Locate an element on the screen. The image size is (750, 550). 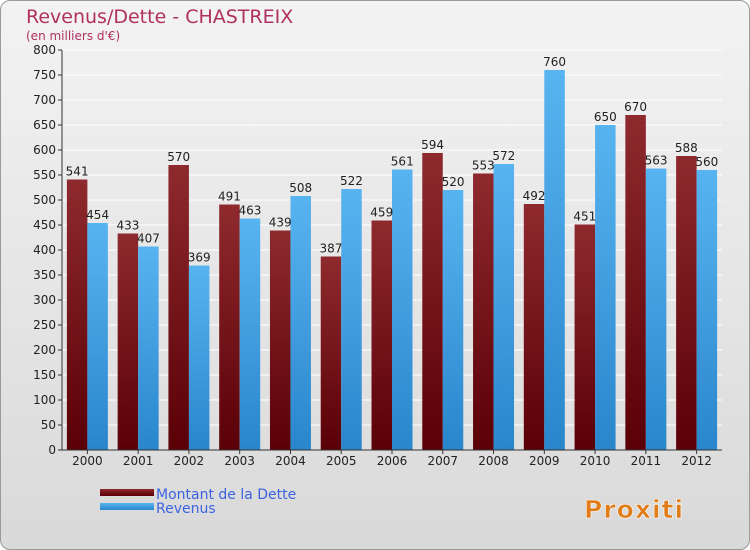
legend-swatch-dette is located at coordinates (127, 492).